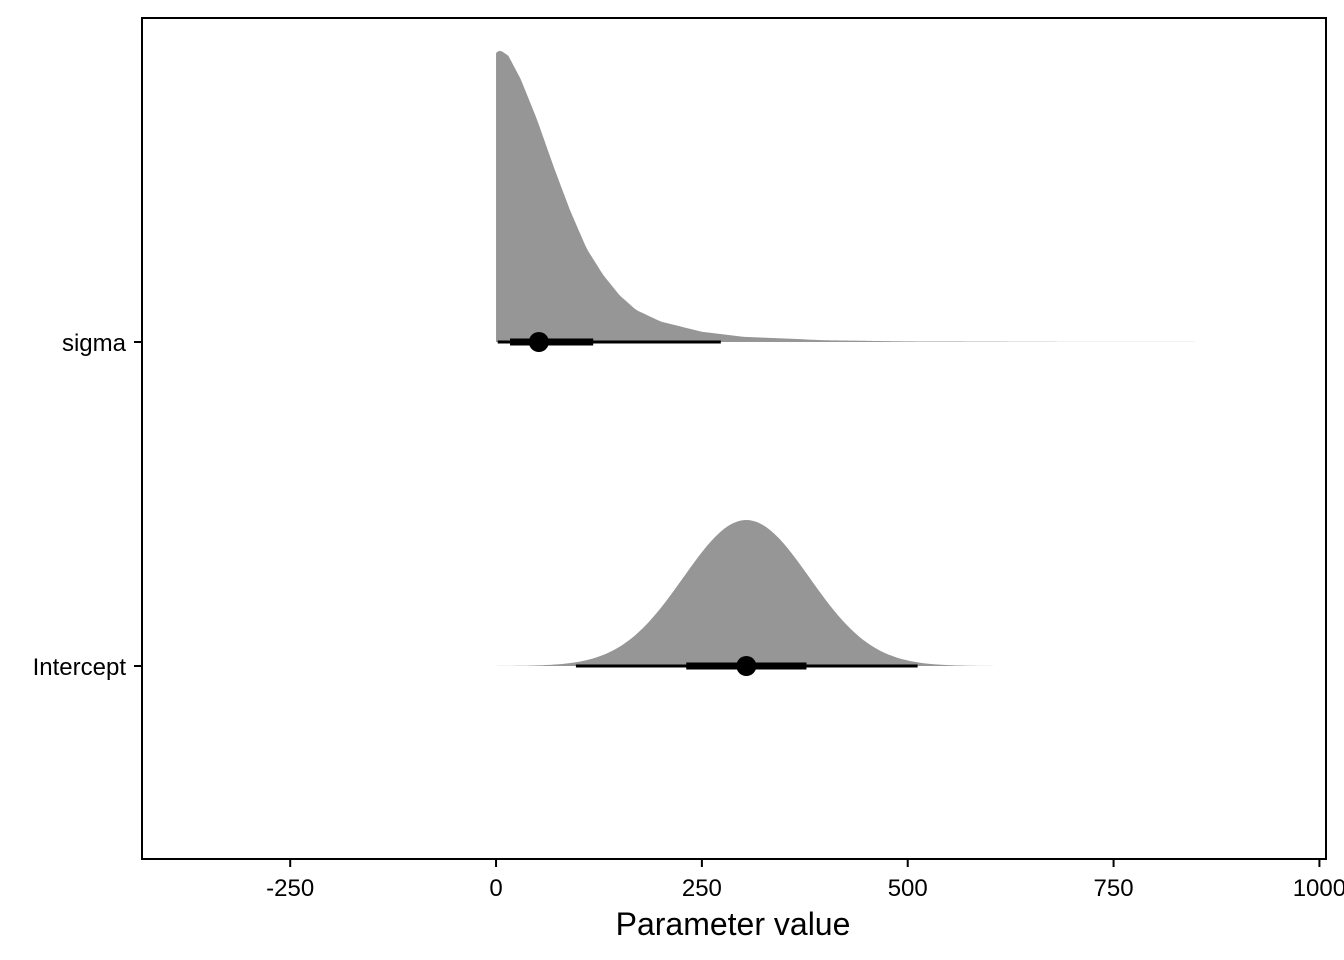 The image size is (1344, 960). Describe the element at coordinates (94, 343) in the screenshot. I see `y-tick-label-sigma: sigma` at that location.